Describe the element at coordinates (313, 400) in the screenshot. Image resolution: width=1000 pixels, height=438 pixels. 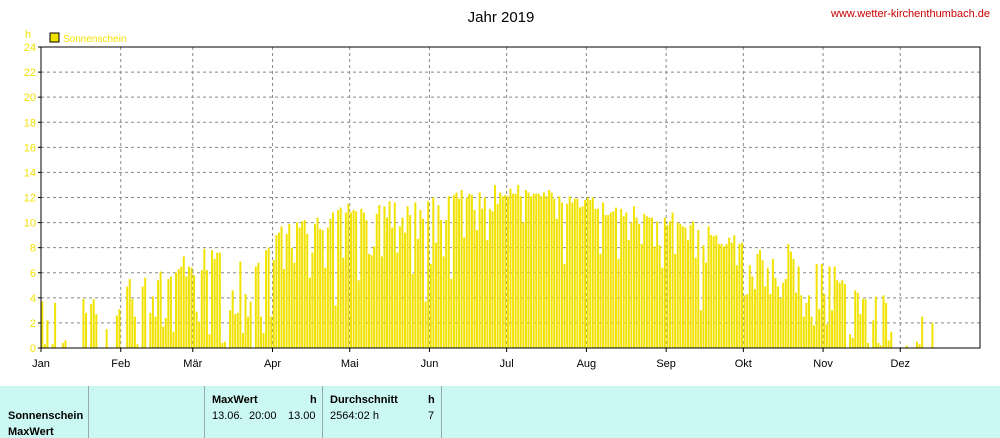
I see `header-max-unit: h` at that location.